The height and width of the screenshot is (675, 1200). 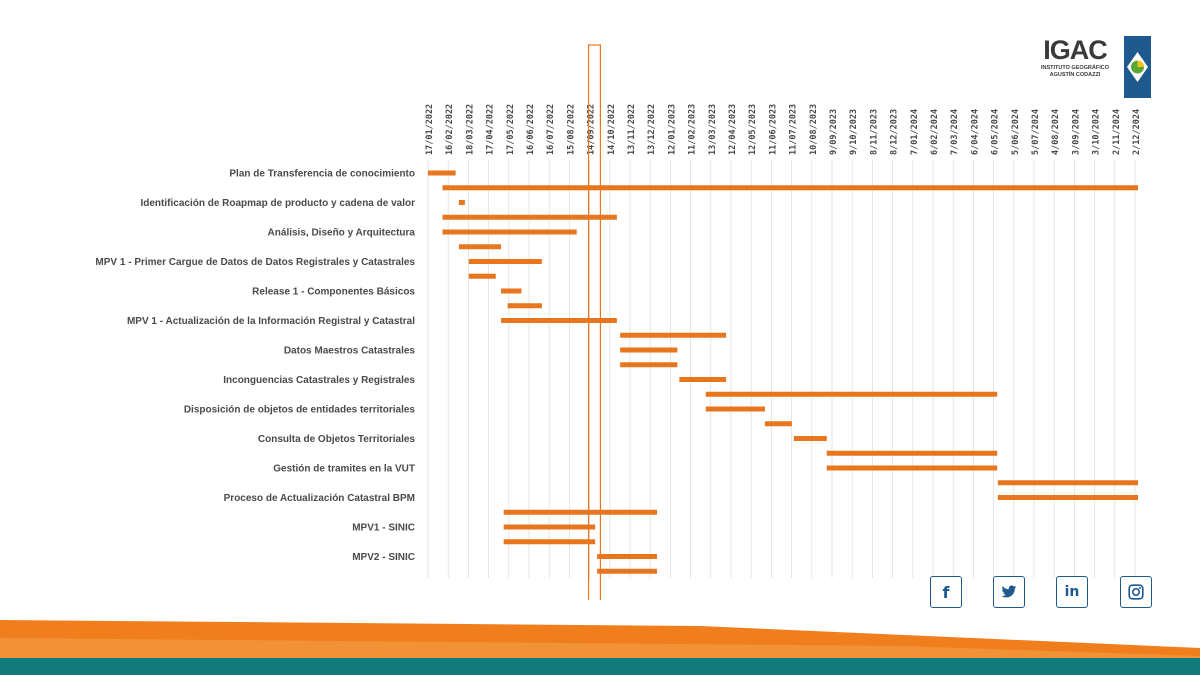 I want to click on date-tick-label: 16/07/2022, so click(x=551, y=129).